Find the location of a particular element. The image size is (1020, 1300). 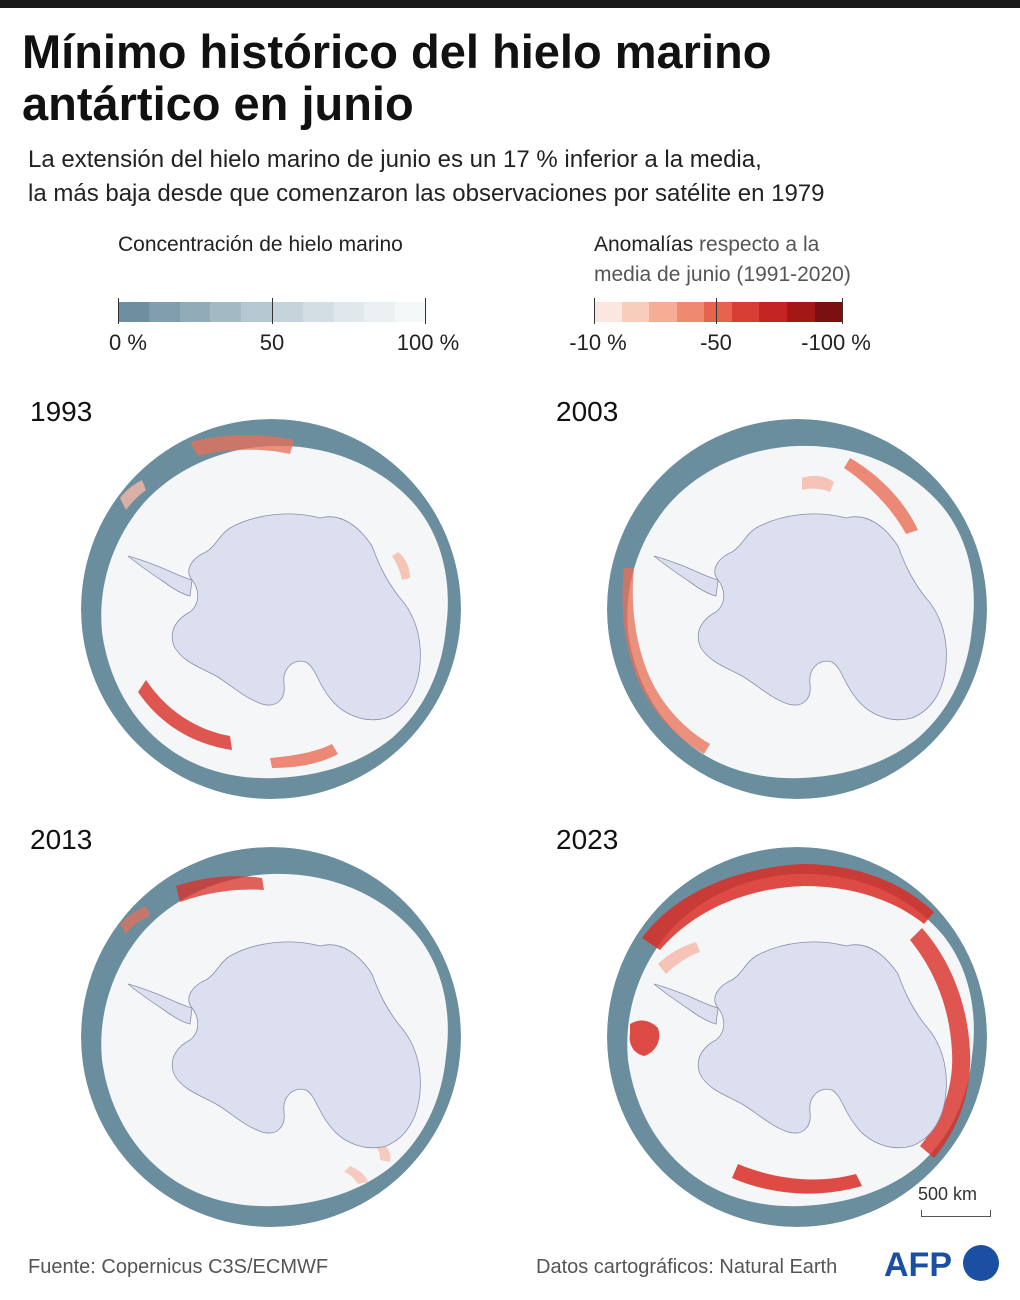

concentration-color-bar is located at coordinates (272, 312).